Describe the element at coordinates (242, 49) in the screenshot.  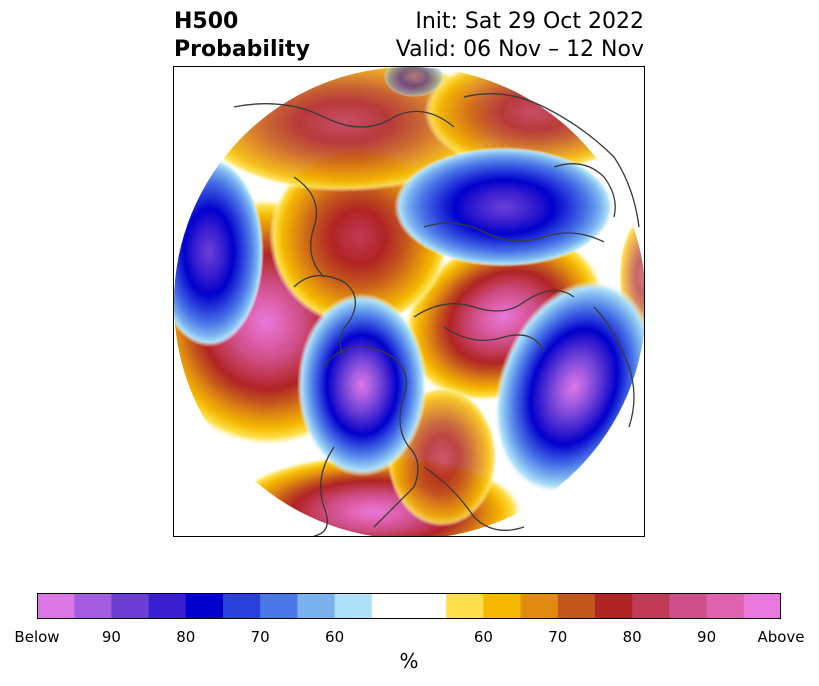
I see `title-field: Probability` at that location.